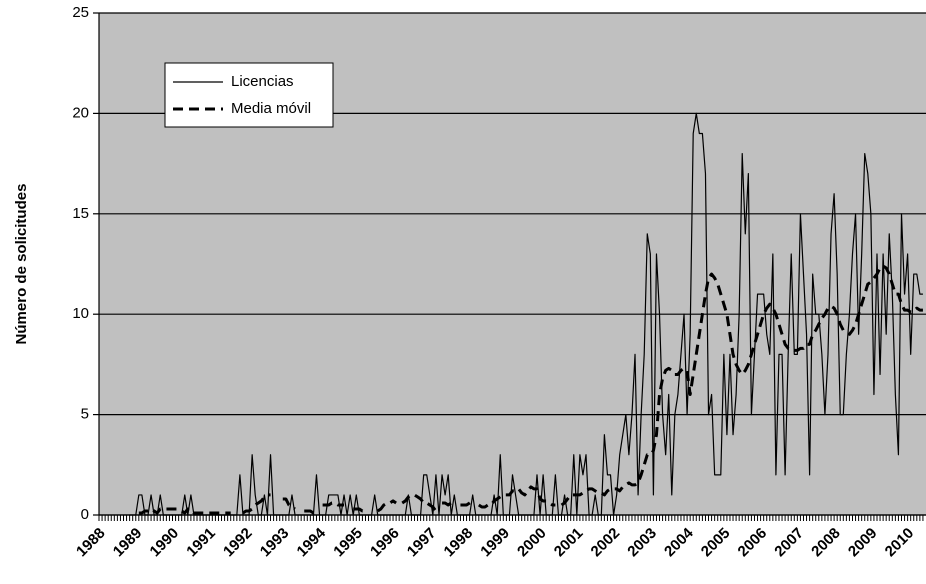 This screenshot has width=926, height=584. I want to click on x-tick-label: 2003, so click(642, 543).